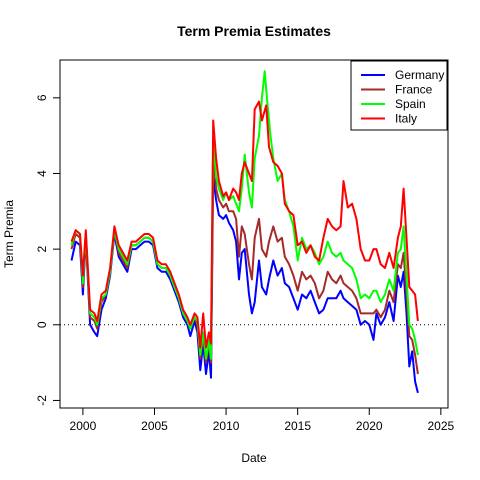 This screenshot has width=480, height=480. Describe the element at coordinates (410, 104) in the screenshot. I see `legend-label-spain: Spain` at that location.